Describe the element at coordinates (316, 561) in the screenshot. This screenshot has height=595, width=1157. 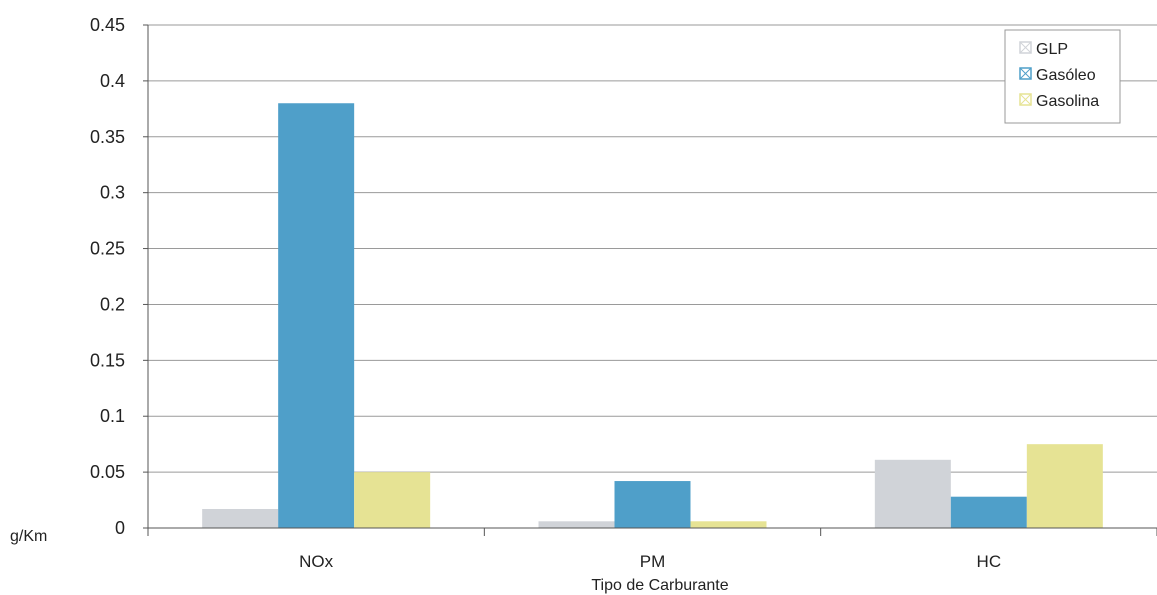
I see `x-tick-label: NOx` at that location.